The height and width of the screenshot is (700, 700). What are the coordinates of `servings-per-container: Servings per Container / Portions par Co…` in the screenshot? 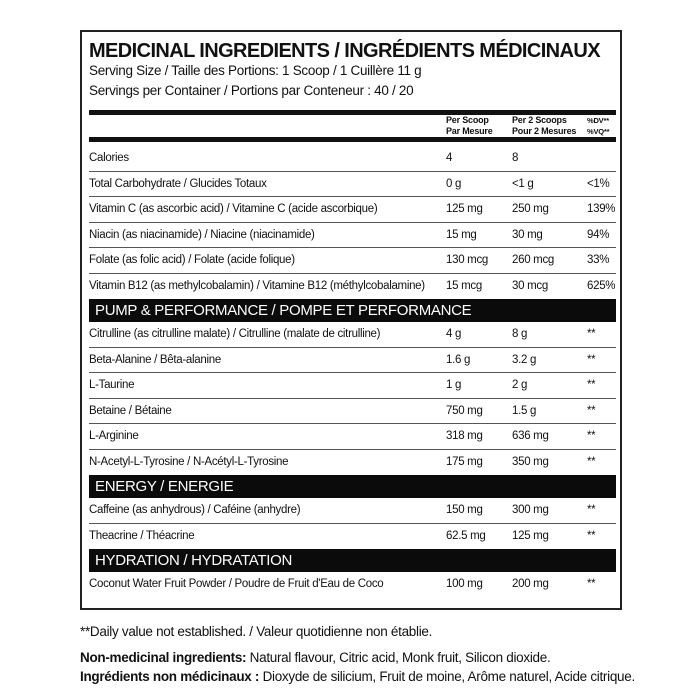 It's located at (251, 90).